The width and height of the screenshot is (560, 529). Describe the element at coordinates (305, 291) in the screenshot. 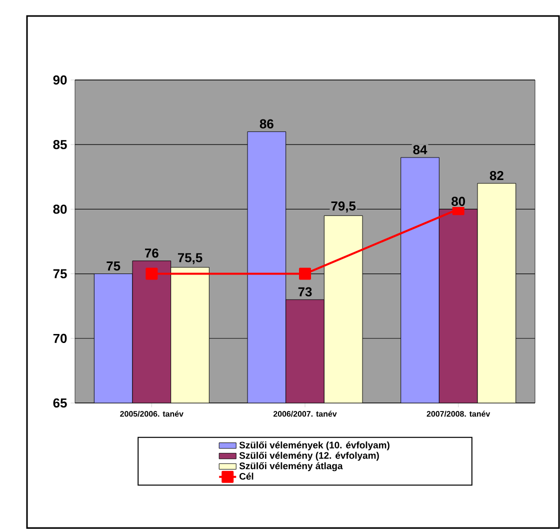

I see `data-label: 73` at that location.